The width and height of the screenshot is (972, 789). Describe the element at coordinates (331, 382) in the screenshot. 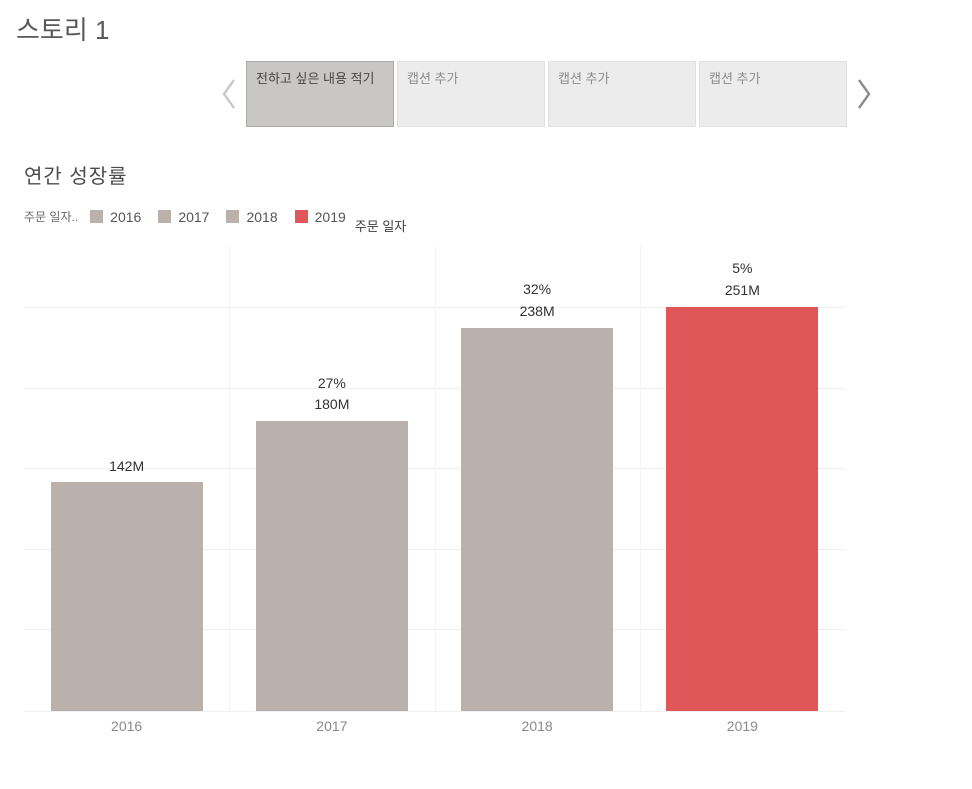

I see `growth-percent-label: 27%` at that location.